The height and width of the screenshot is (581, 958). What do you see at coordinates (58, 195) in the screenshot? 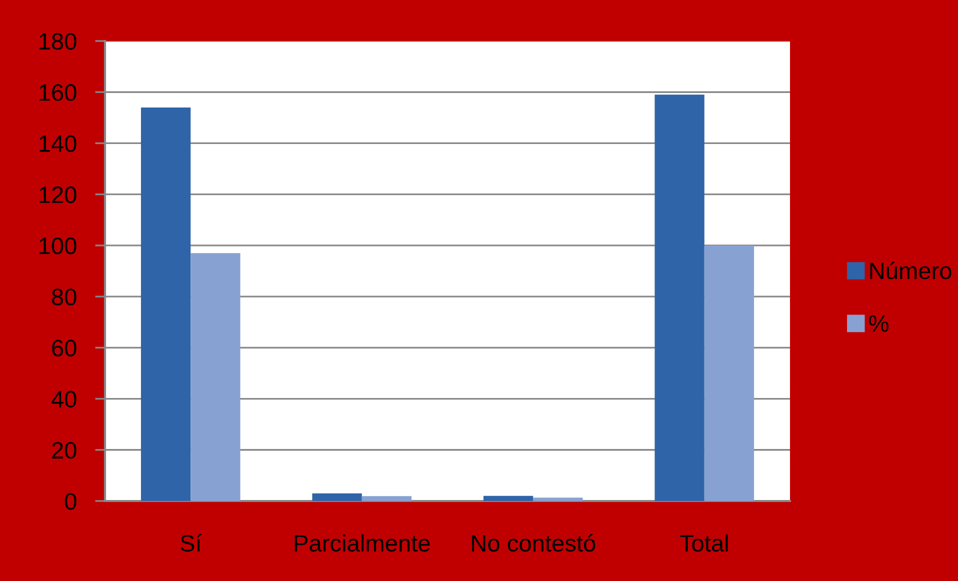
I see `y-tick-label: 120` at bounding box center [58, 195].